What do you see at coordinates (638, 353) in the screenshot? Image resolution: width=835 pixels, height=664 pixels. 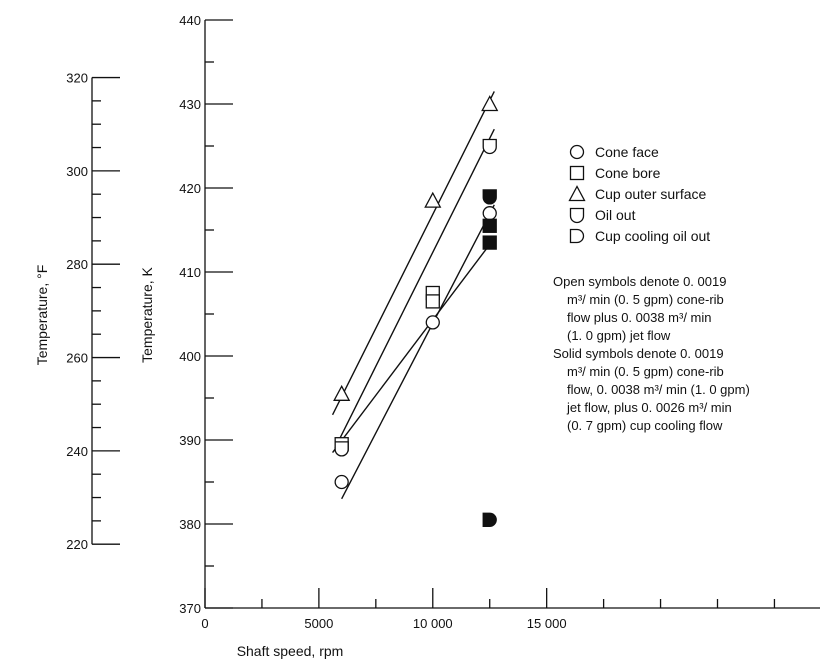 I see `note-line: Solid symbols denote 0. 0019` at bounding box center [638, 353].